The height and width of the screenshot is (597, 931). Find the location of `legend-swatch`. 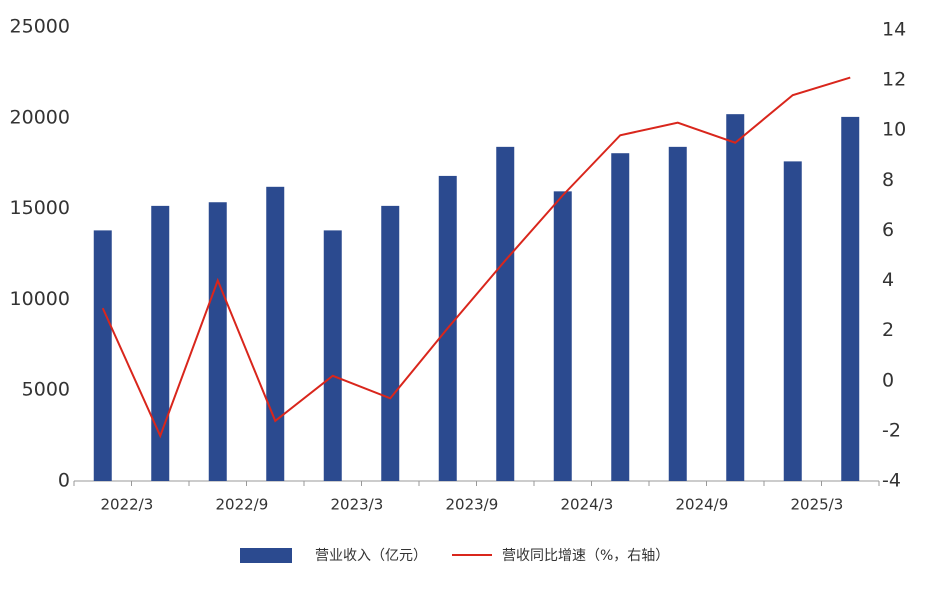

legend-swatch is located at coordinates (266, 555).